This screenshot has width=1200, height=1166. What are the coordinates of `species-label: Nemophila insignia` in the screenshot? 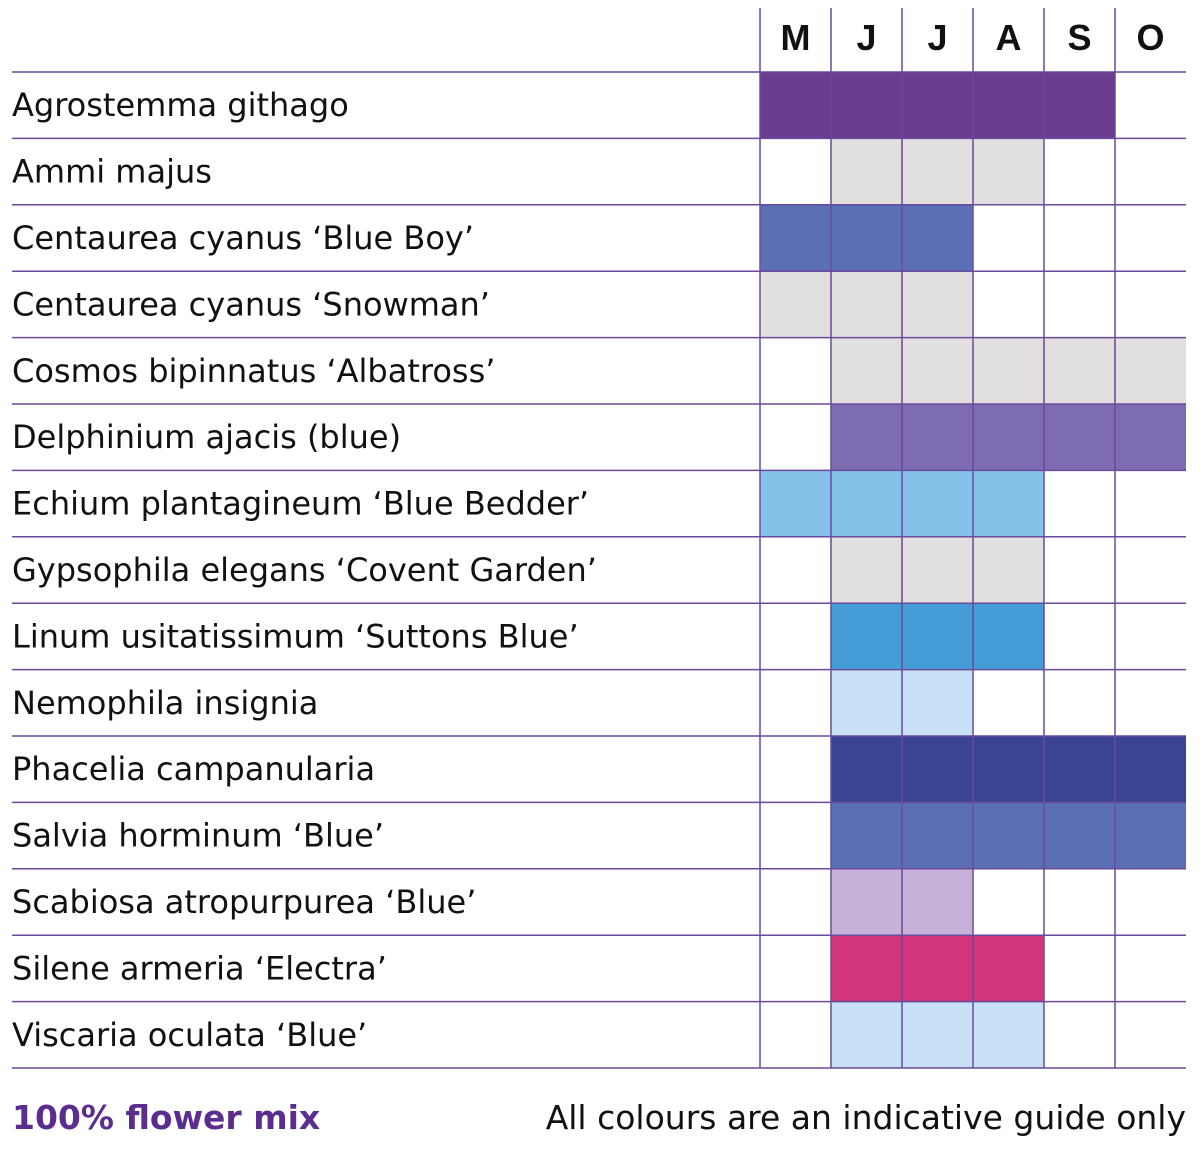 It's located at (165, 703).